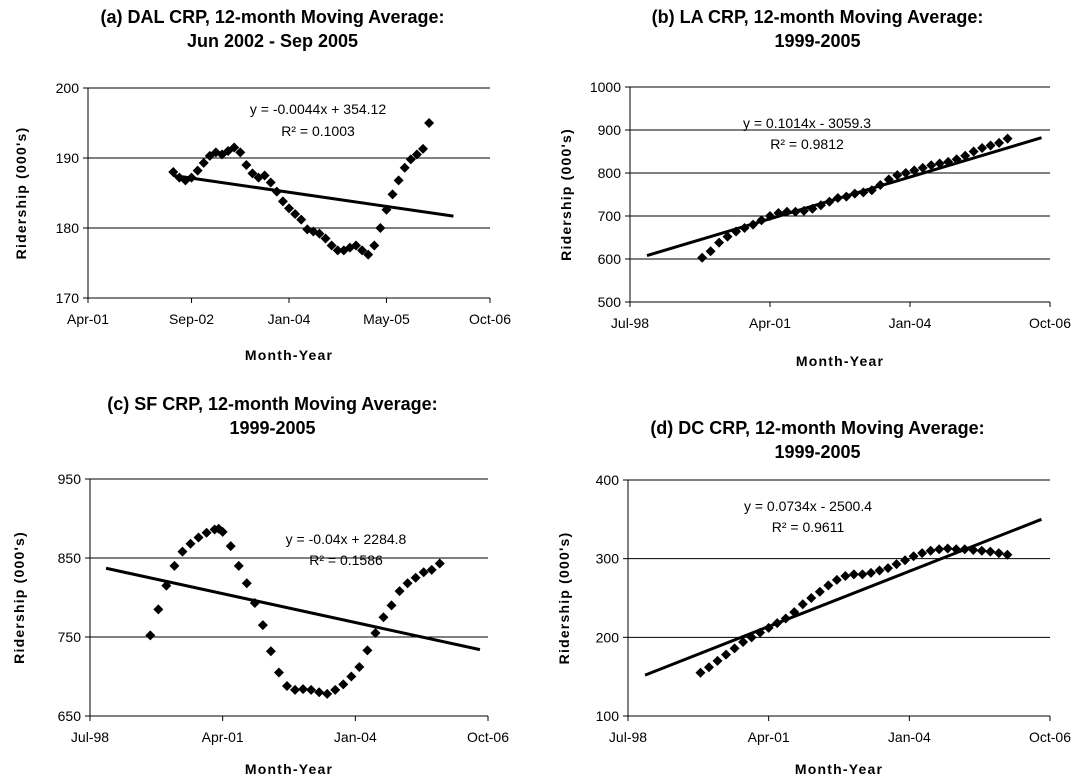 The width and height of the screenshot is (1090, 778). Describe the element at coordinates (289, 769) in the screenshot. I see `x-axis-label: Month-Year` at that location.